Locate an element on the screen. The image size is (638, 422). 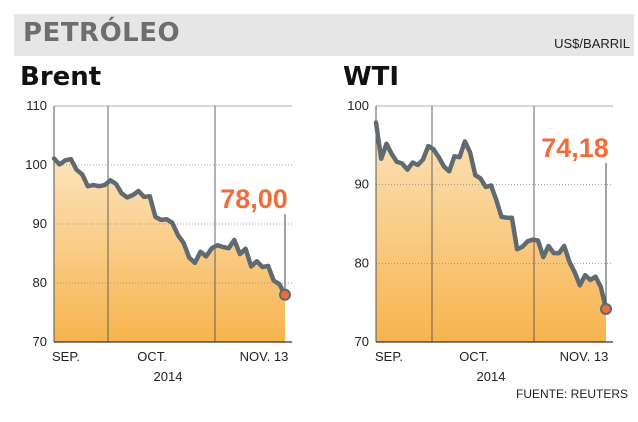
wti-last-value-label: 74,18 is located at coordinates (575, 148).